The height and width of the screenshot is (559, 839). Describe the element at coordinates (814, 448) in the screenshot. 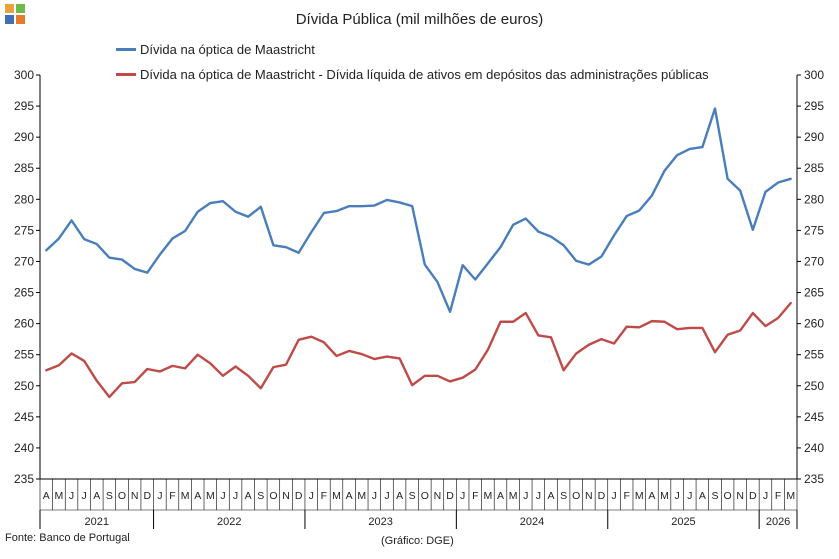

I see `y-tick-label-right: 240` at that location.